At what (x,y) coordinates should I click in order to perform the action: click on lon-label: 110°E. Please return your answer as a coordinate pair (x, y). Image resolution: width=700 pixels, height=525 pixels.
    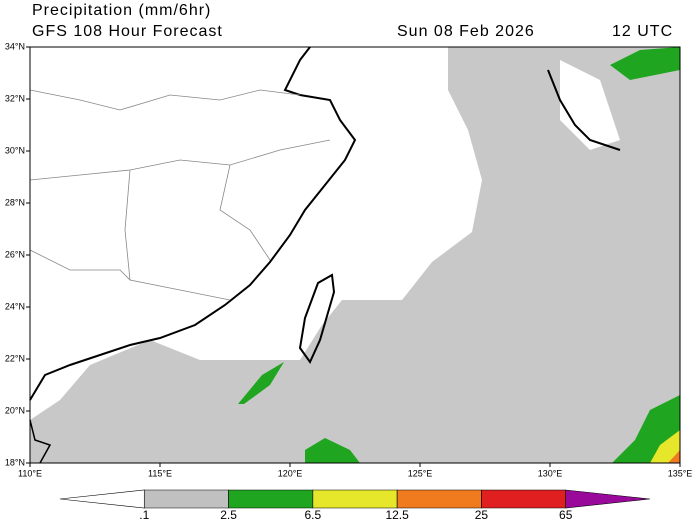
    Looking at the image, I should click on (30, 473).